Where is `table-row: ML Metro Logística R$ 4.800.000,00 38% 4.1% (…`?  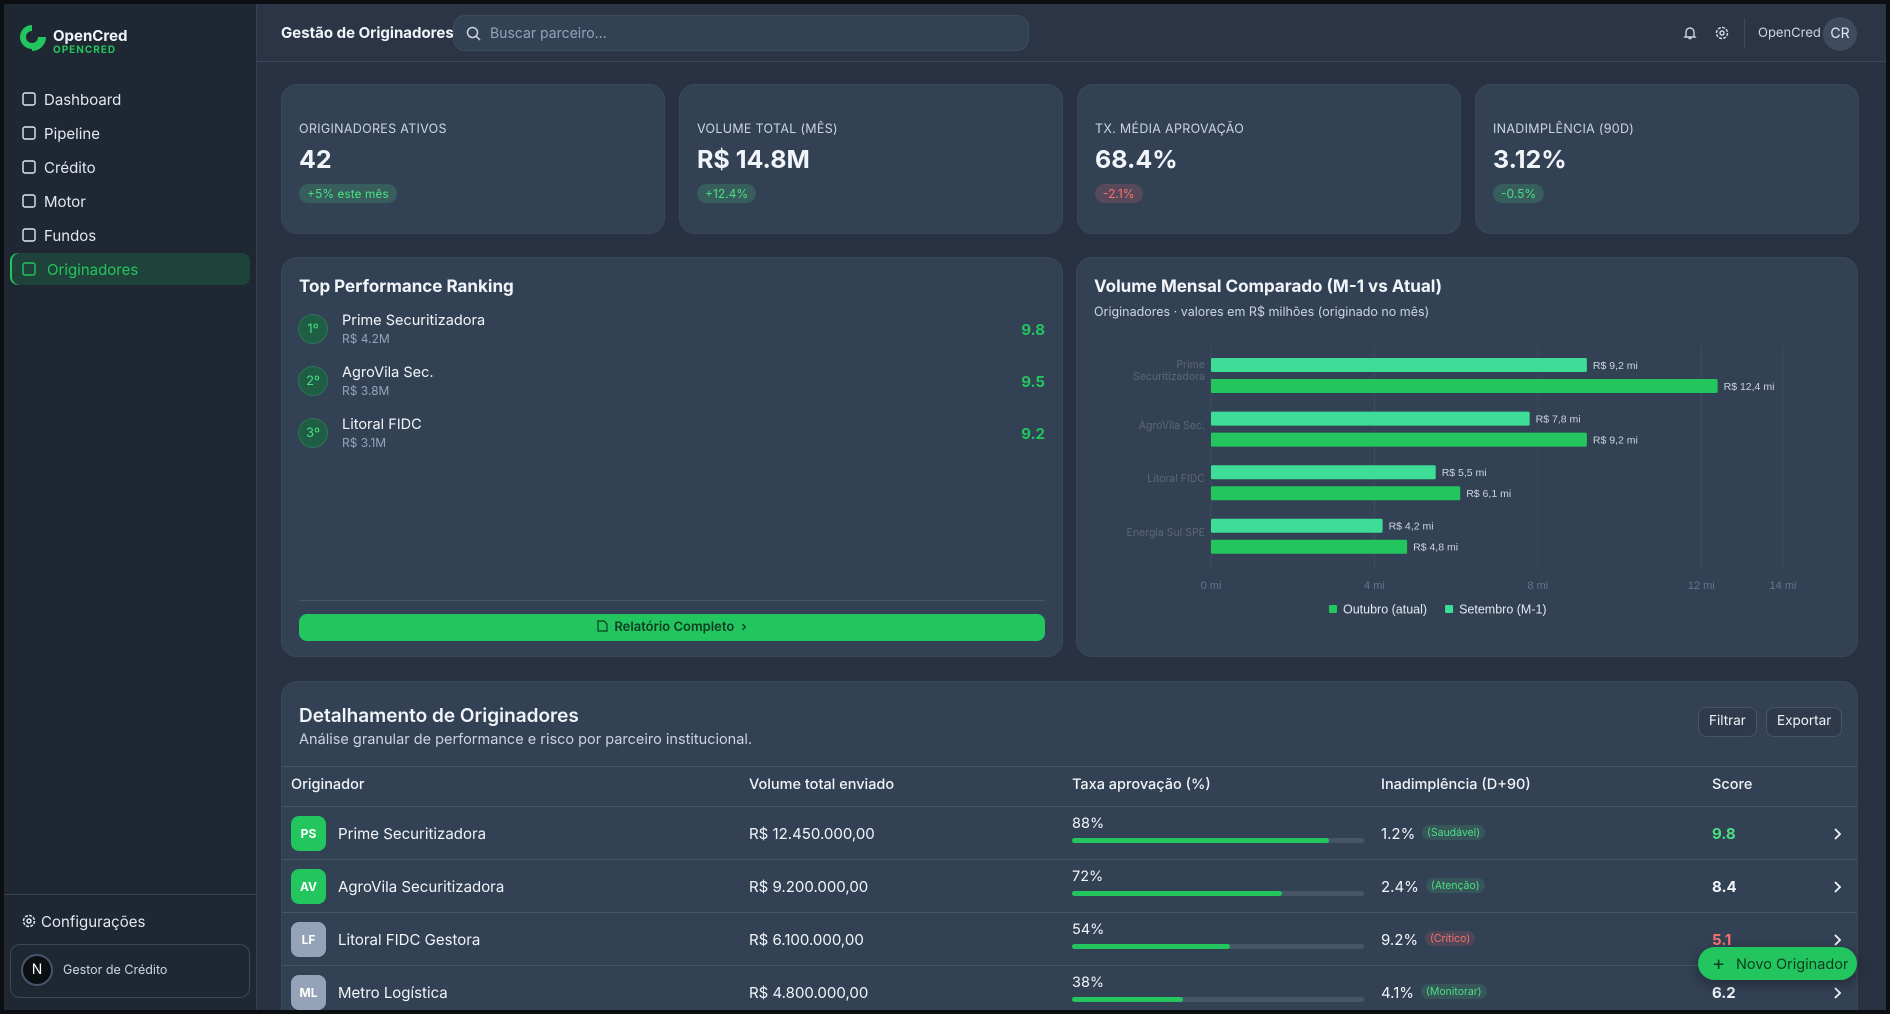 table-row: ML Metro Logística R$ 4.800.000,00 38% 4.1% (… is located at coordinates (1069, 988).